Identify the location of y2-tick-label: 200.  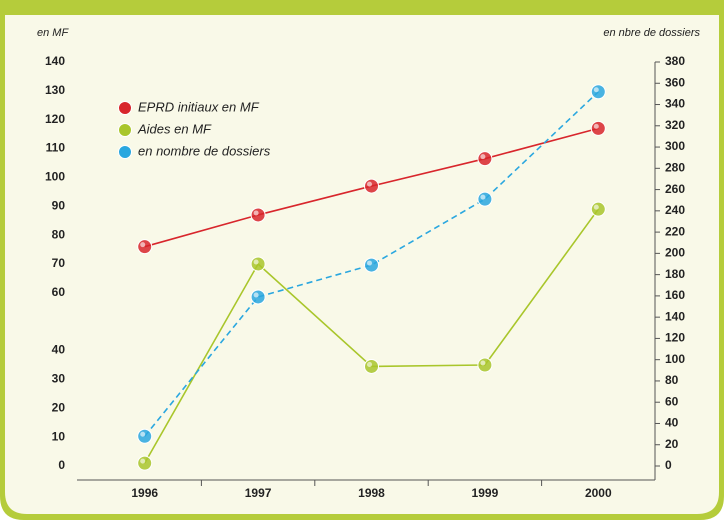
(675, 253).